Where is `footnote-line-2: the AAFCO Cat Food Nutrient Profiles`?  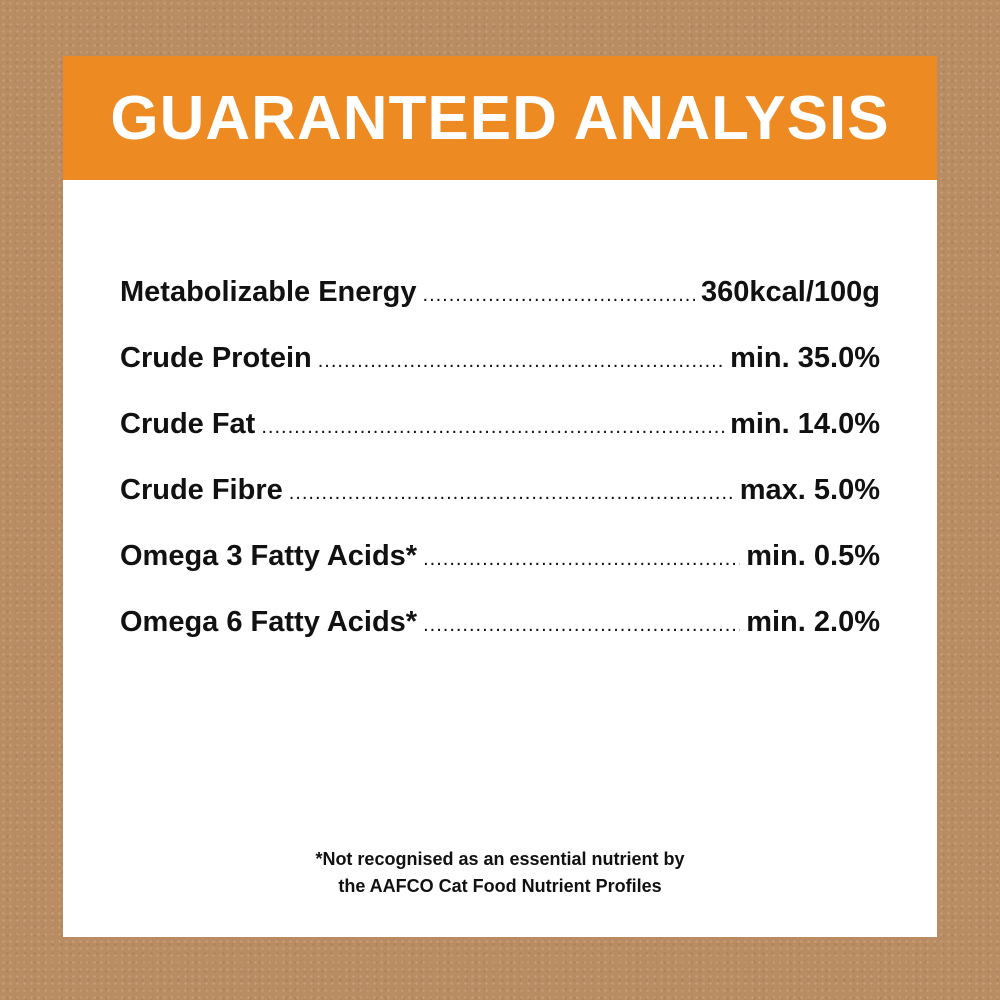 footnote-line-2: the AAFCO Cat Food Nutrient Profiles is located at coordinates (500, 886).